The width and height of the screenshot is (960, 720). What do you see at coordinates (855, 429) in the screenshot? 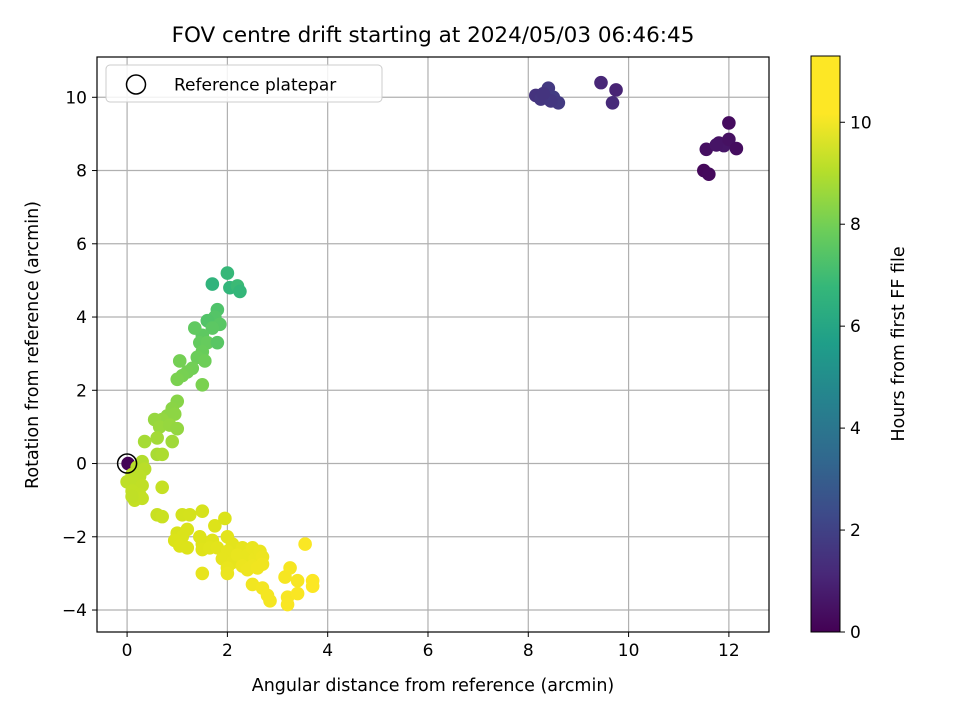
I see `colorbar-tick-label: 4` at bounding box center [855, 429].